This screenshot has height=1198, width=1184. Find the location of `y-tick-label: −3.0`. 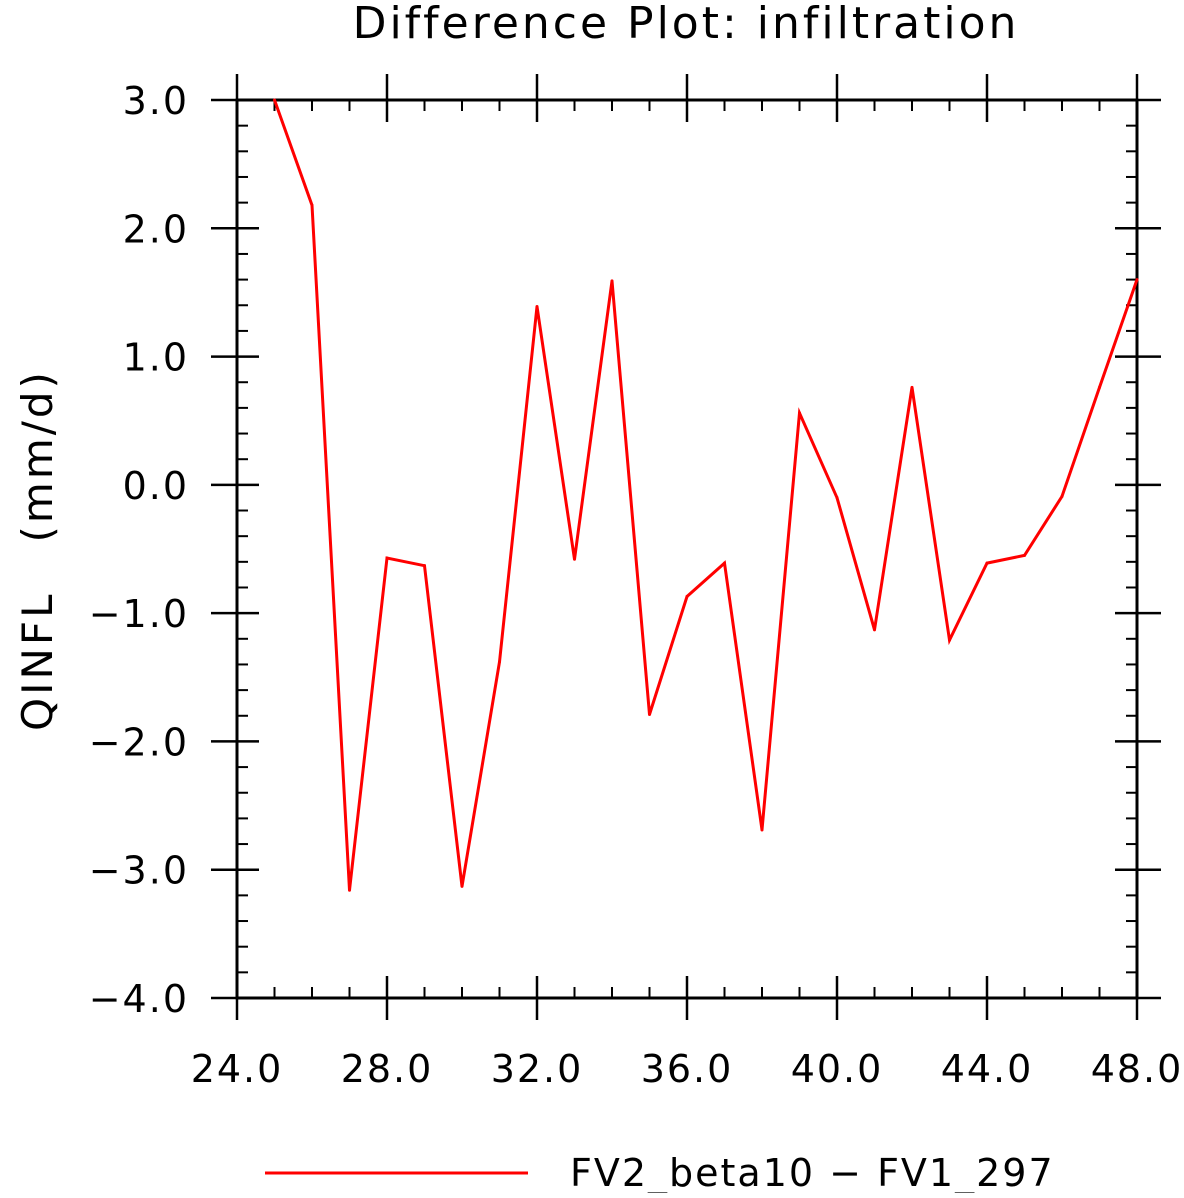

y-tick-label: −3.0 is located at coordinates (139, 871).